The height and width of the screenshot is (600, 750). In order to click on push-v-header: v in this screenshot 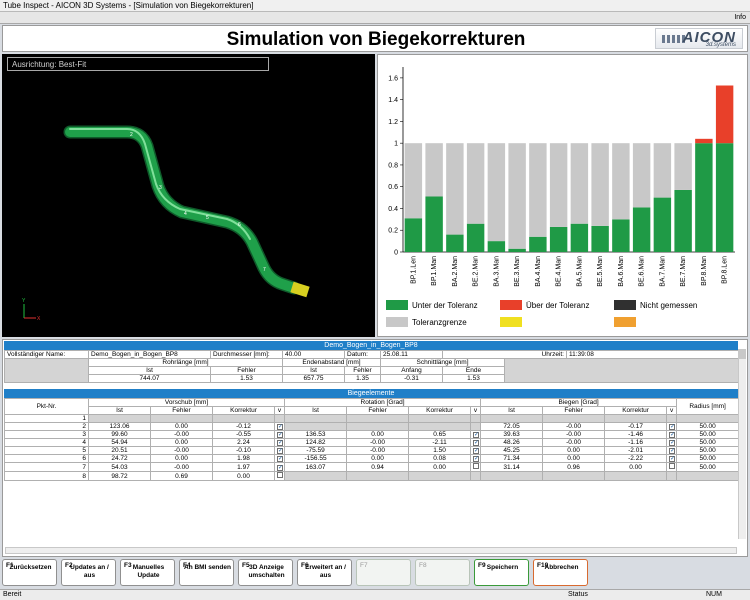, I will do `click(279, 410)`.